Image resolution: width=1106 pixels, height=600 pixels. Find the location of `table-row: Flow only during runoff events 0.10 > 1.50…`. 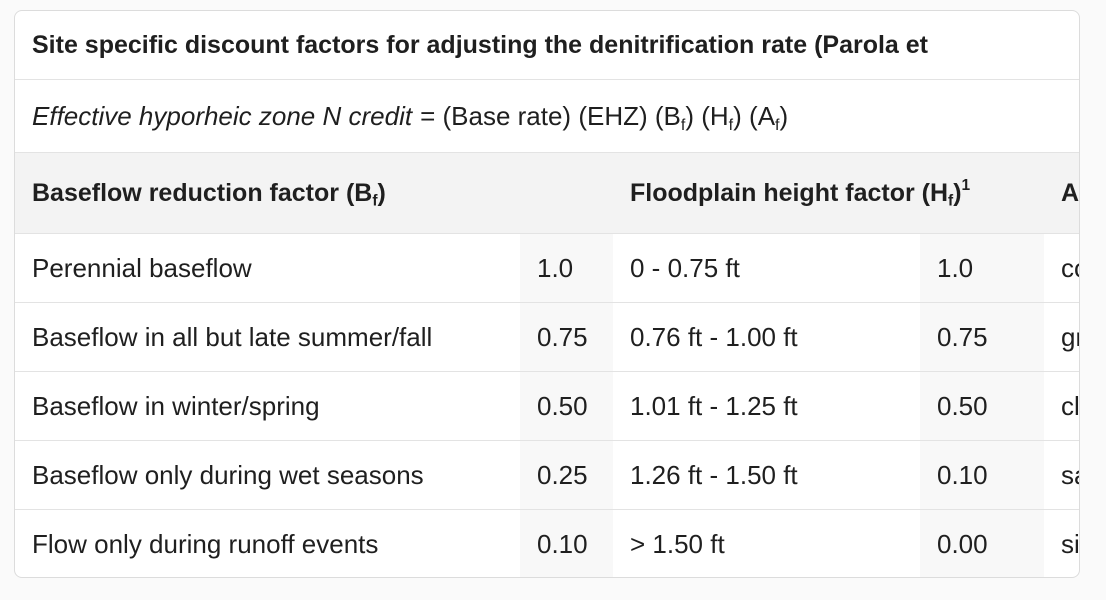

table-row: Flow only during runoff events 0.10 > 1.50… is located at coordinates (547, 543).